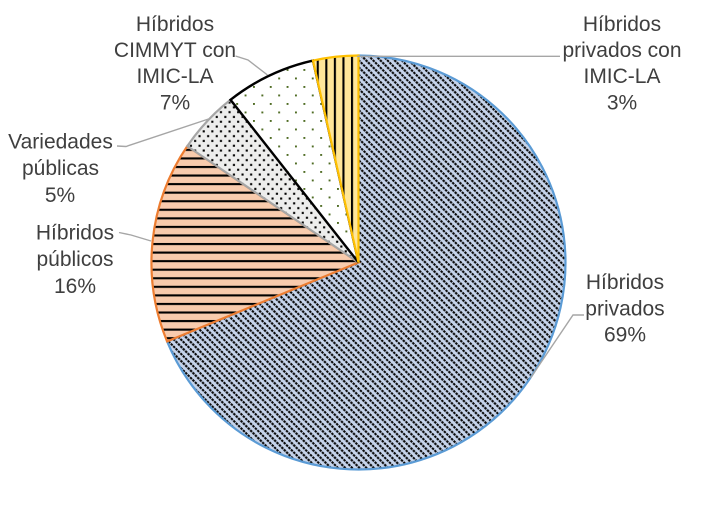 The width and height of the screenshot is (714, 525). Describe the element at coordinates (74, 259) in the screenshot. I see `svg-text: públicos` at that location.